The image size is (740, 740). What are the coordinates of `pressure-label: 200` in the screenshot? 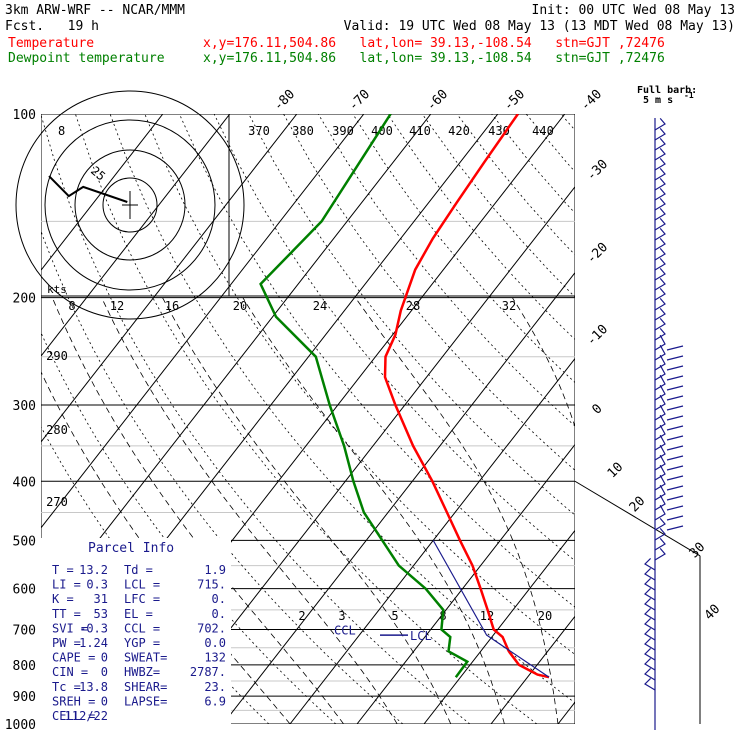 It's located at (24, 299).